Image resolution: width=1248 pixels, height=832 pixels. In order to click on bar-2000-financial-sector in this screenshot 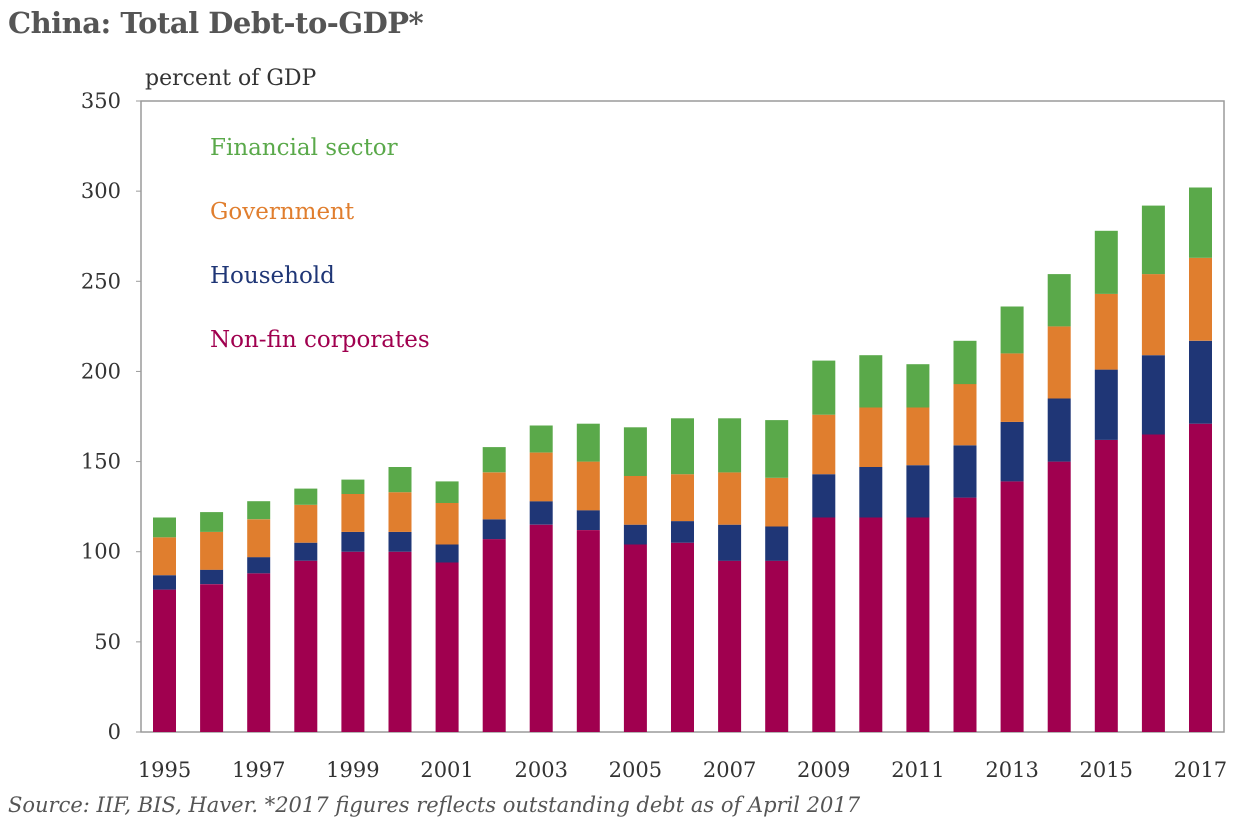, I will do `click(400, 480)`.